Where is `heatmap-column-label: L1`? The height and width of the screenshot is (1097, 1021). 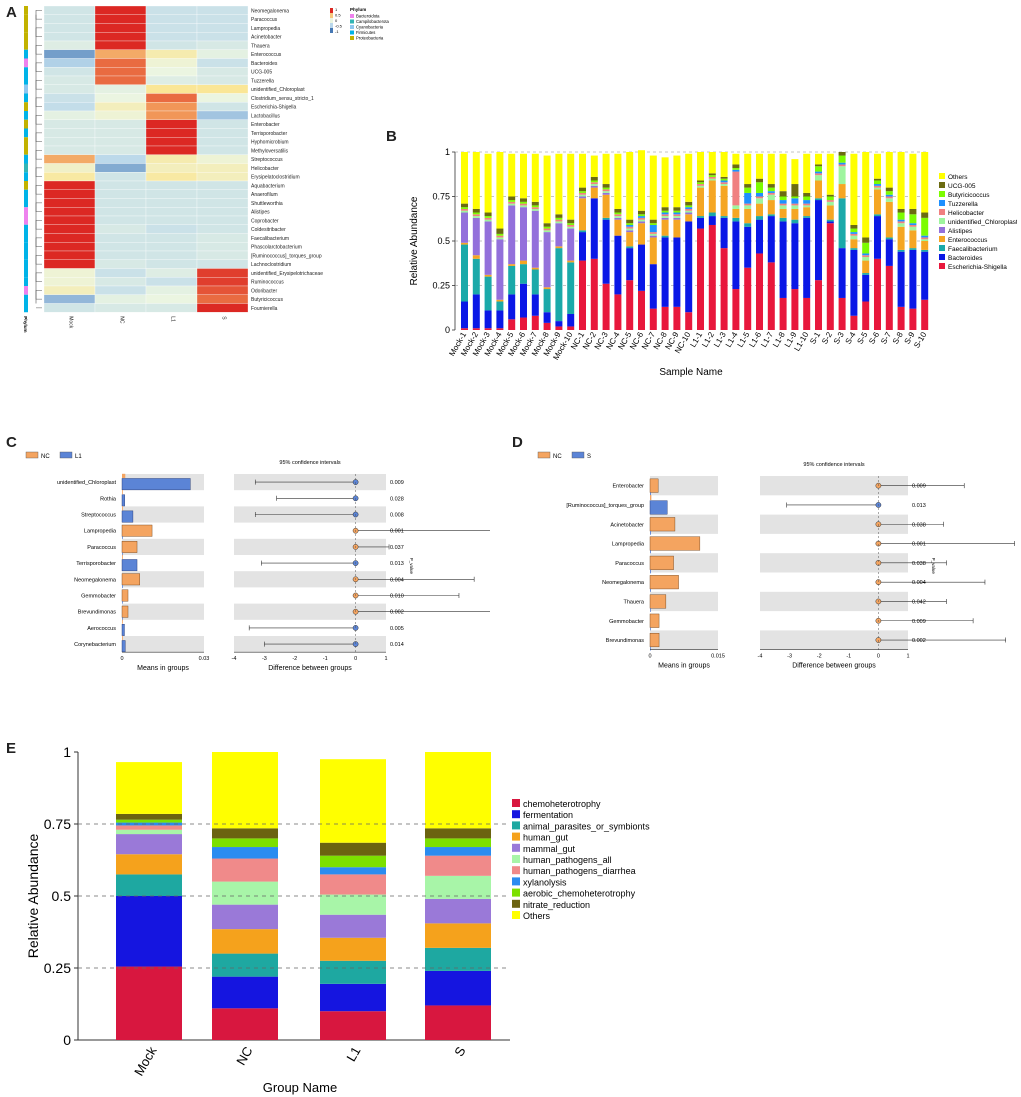
heatmap-column-label: L1 is located at coordinates (173, 319).